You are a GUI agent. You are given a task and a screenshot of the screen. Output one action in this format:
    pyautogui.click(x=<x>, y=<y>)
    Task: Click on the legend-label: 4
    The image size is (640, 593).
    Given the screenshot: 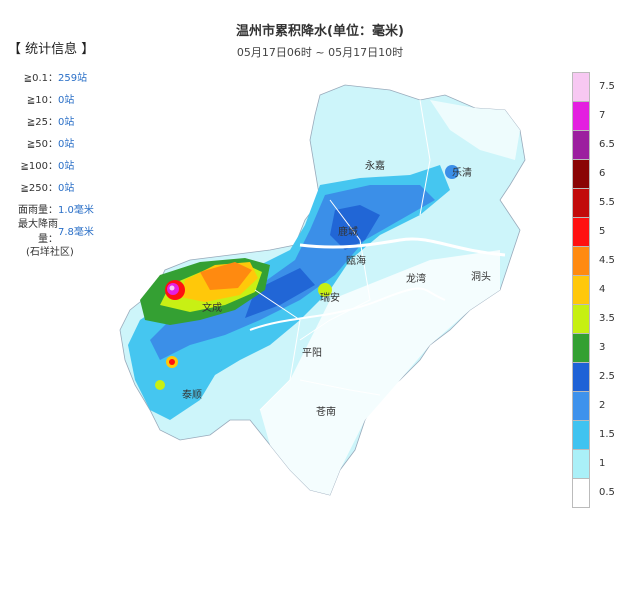 What is the action you would take?
    pyautogui.click(x=602, y=289)
    